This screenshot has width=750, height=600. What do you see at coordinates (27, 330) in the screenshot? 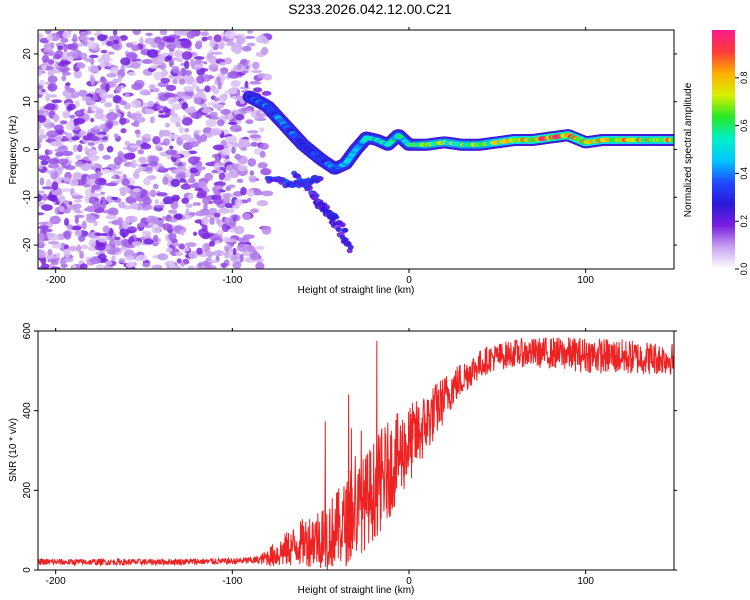
I see `y-tick-label: 600` at bounding box center [27, 330].